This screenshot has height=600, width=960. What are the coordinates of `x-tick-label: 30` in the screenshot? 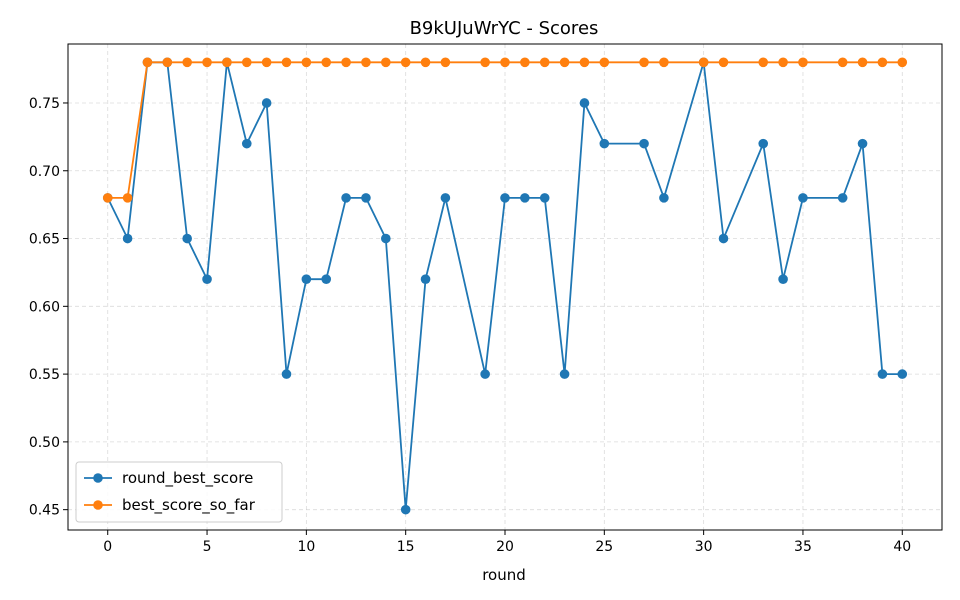 It's located at (704, 547).